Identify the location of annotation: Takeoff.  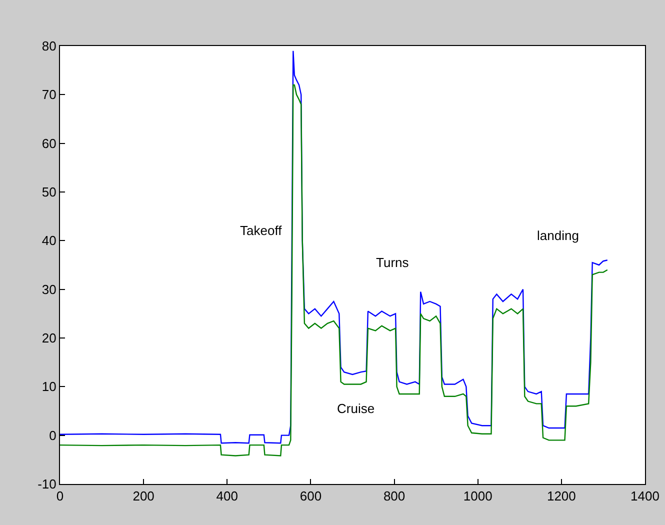
(261, 230).